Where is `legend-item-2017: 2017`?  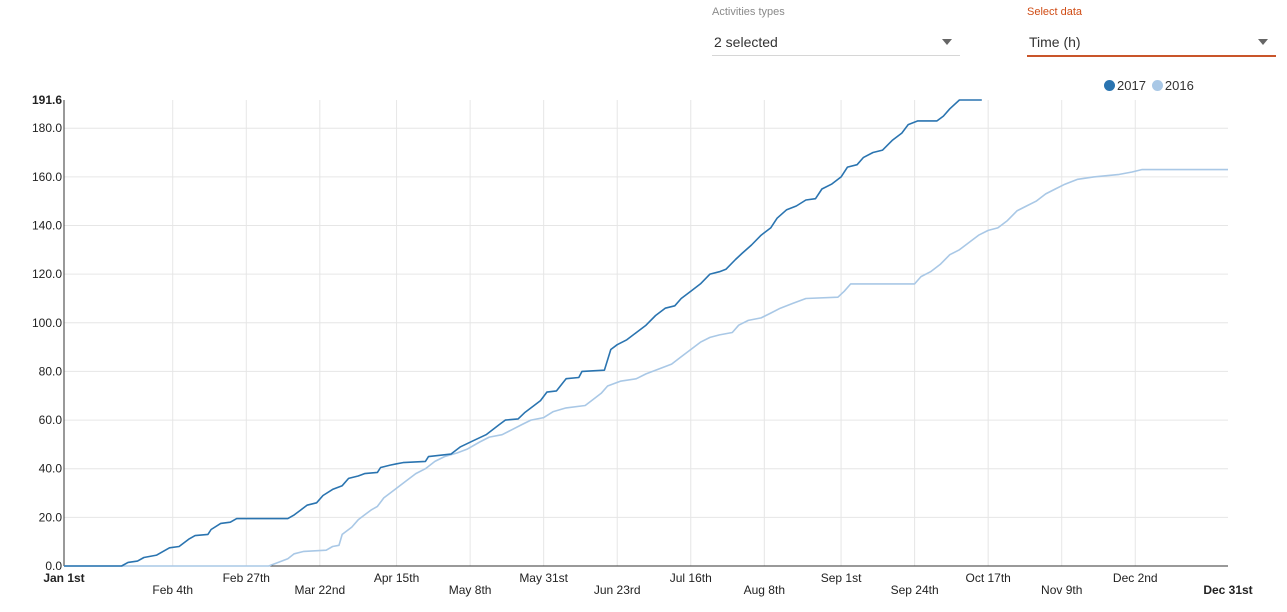 legend-item-2017: 2017 is located at coordinates (1125, 85).